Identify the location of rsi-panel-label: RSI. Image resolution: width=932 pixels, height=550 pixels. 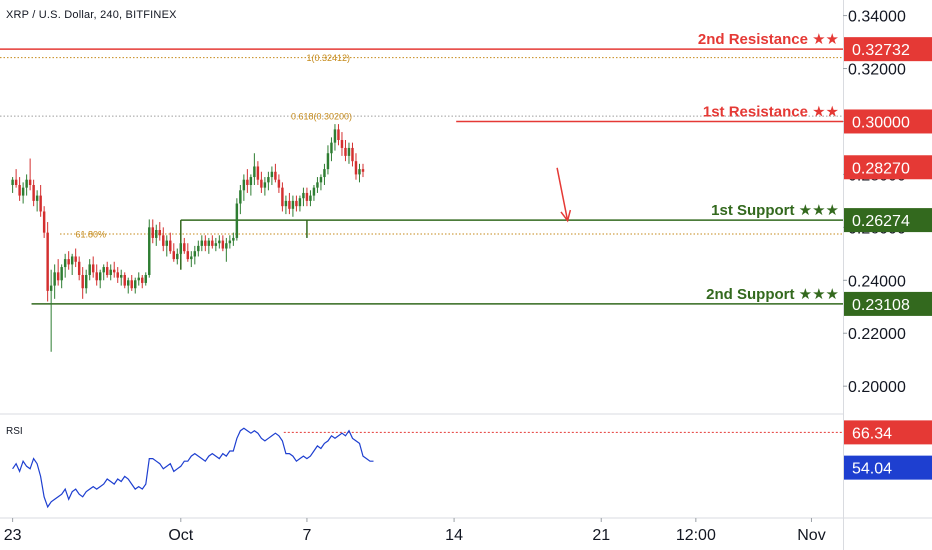
(14, 431).